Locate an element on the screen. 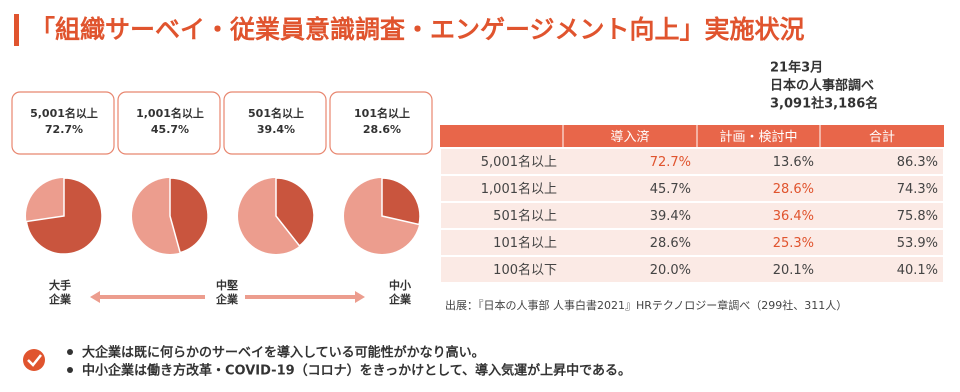  title-bar is located at coordinates (16, 30).